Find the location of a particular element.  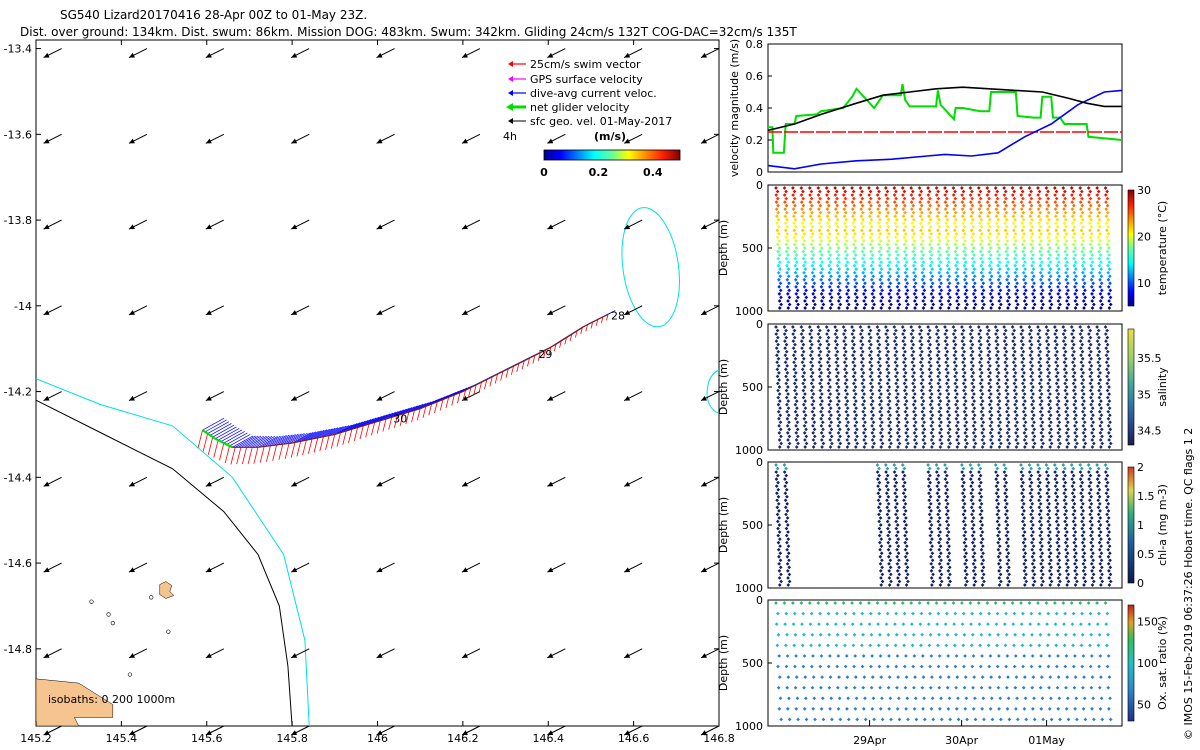

x-tick-label: 146.2 is located at coordinates (463, 738).